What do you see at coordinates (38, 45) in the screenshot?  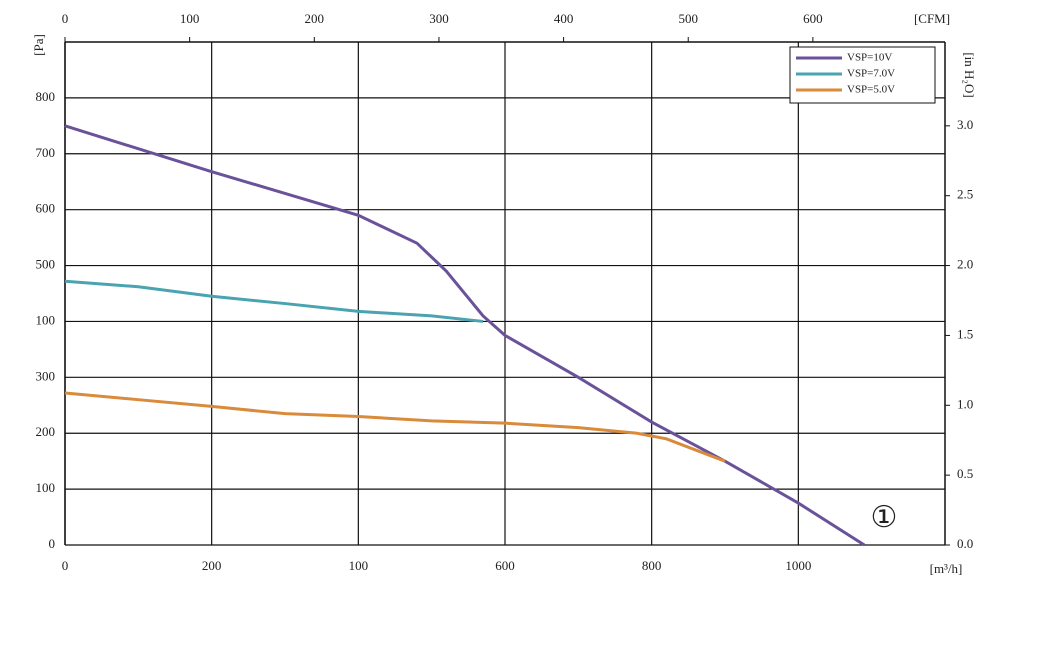 I see `y-axis-label: [Pa]` at bounding box center [38, 45].